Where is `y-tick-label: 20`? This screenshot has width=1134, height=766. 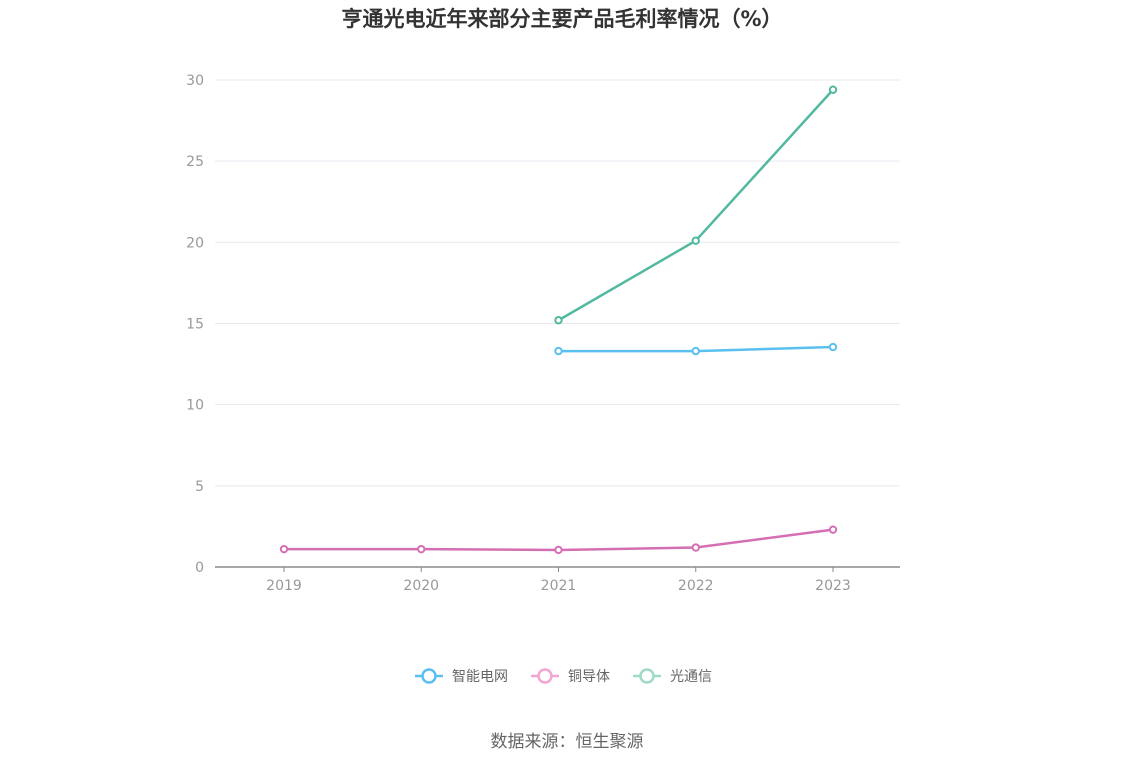 y-tick-label: 20 is located at coordinates (195, 243).